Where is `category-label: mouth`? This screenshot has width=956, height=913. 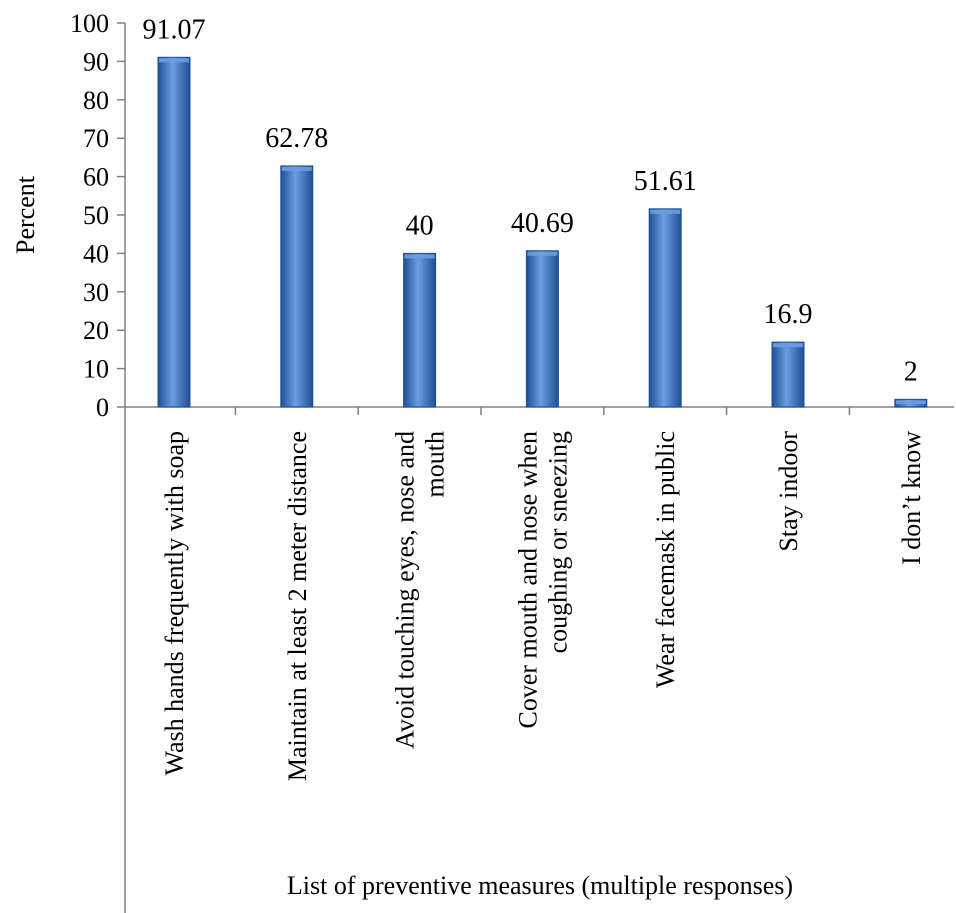 category-label: mouth is located at coordinates (435, 464).